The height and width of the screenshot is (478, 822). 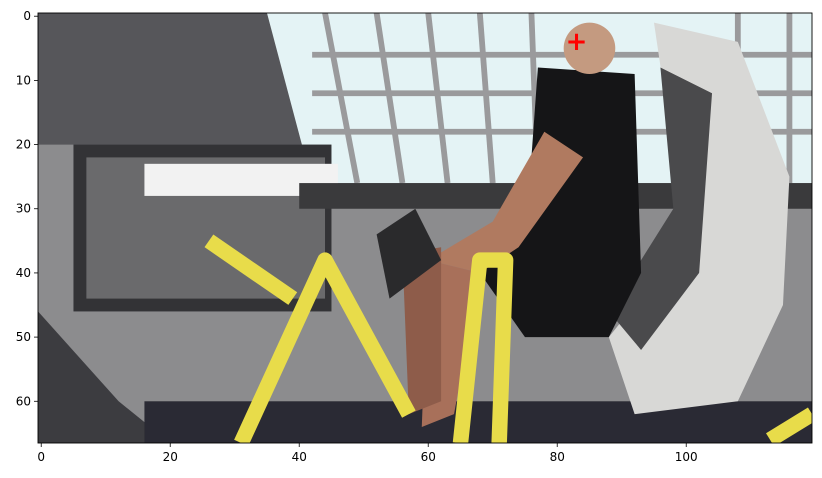 I want to click on y-tick-label: 10, so click(x=23, y=80).